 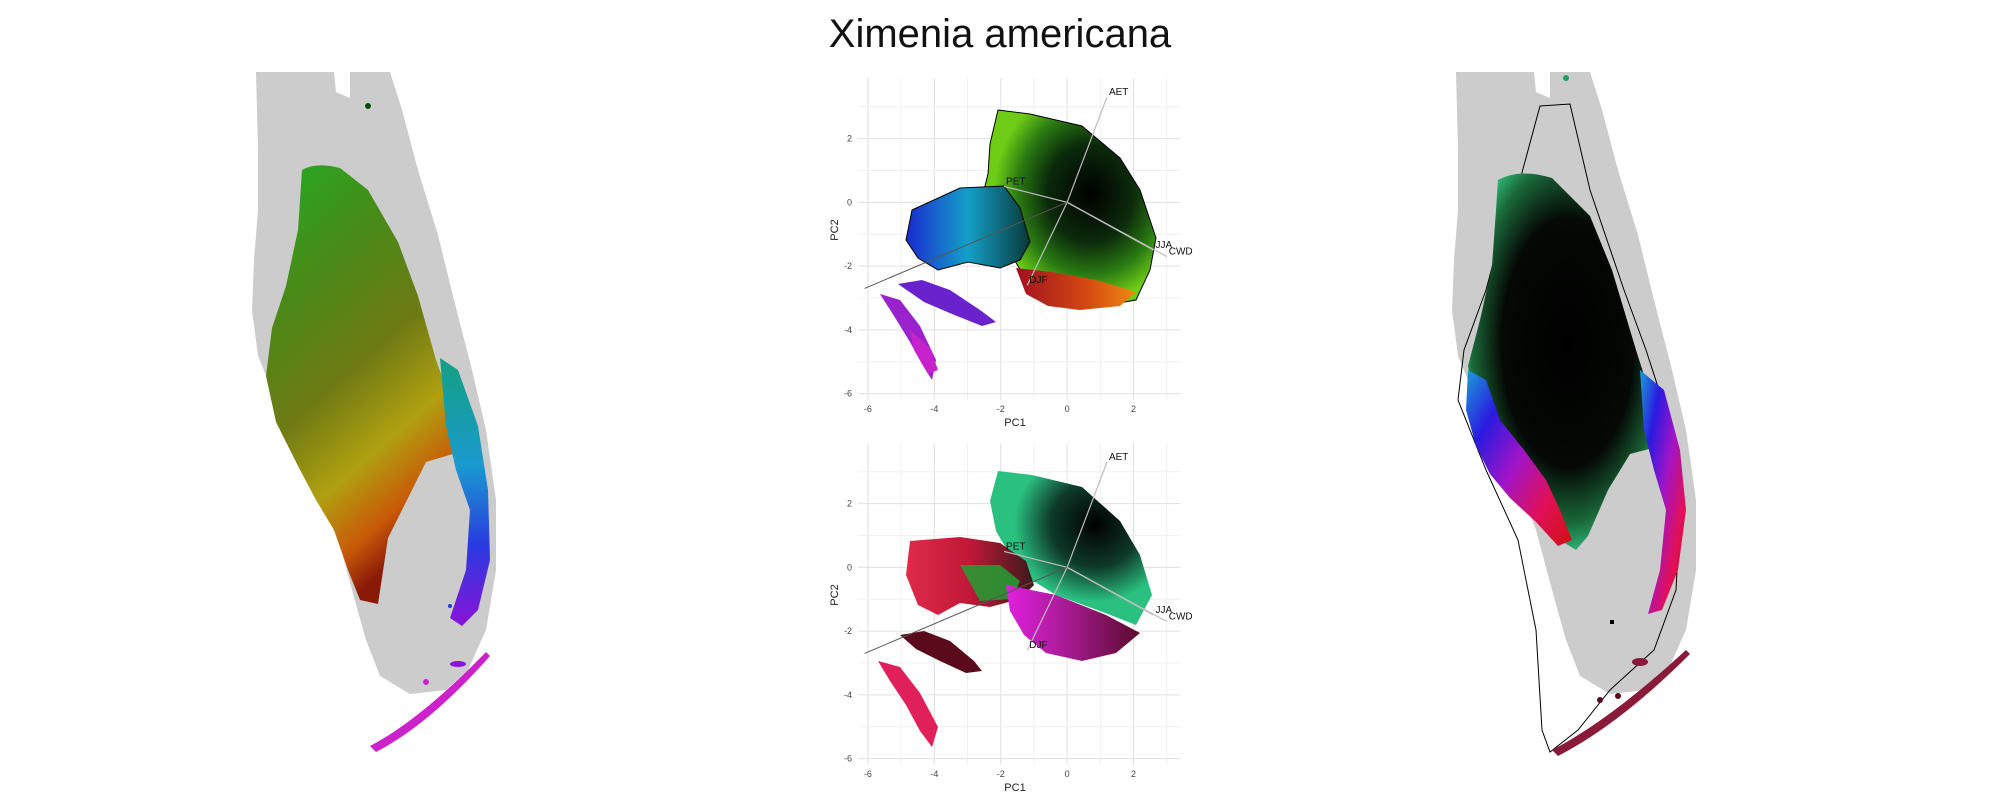 What do you see at coordinates (1000, 34) in the screenshot?
I see `figure-title: Ximenia americana` at bounding box center [1000, 34].